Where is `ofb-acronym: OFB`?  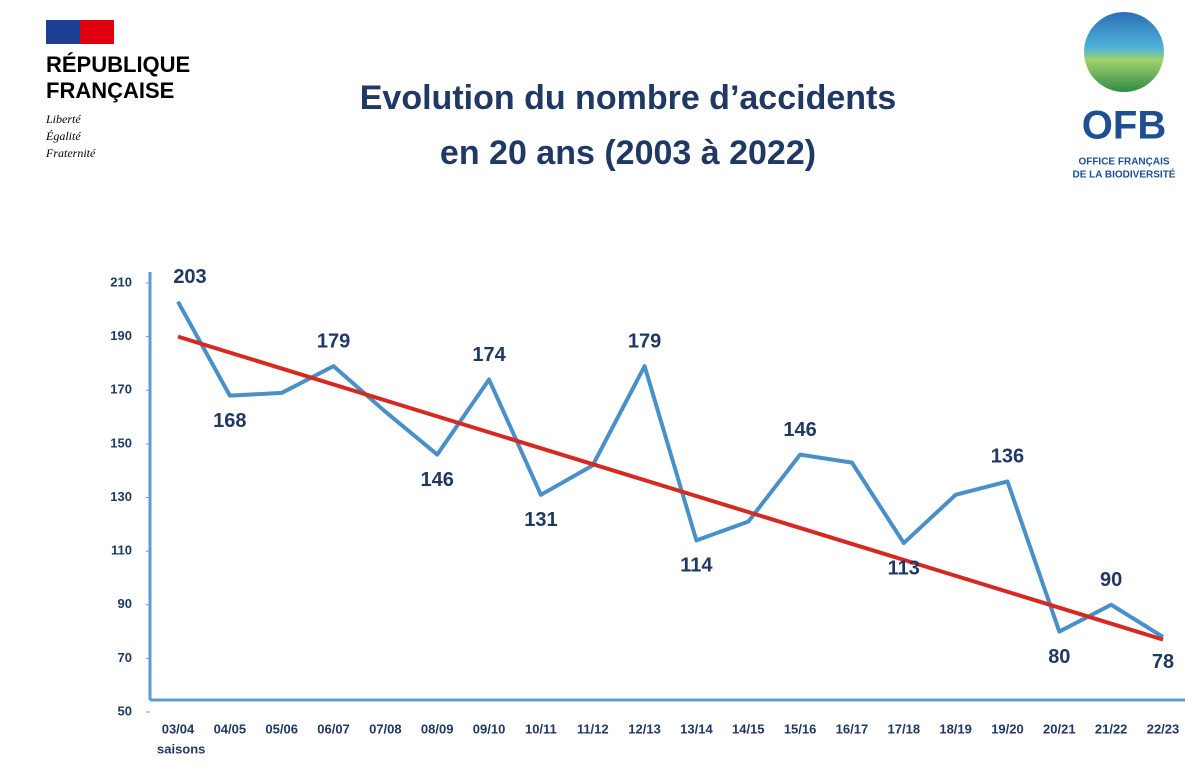 ofb-acronym: OFB is located at coordinates (1124, 126).